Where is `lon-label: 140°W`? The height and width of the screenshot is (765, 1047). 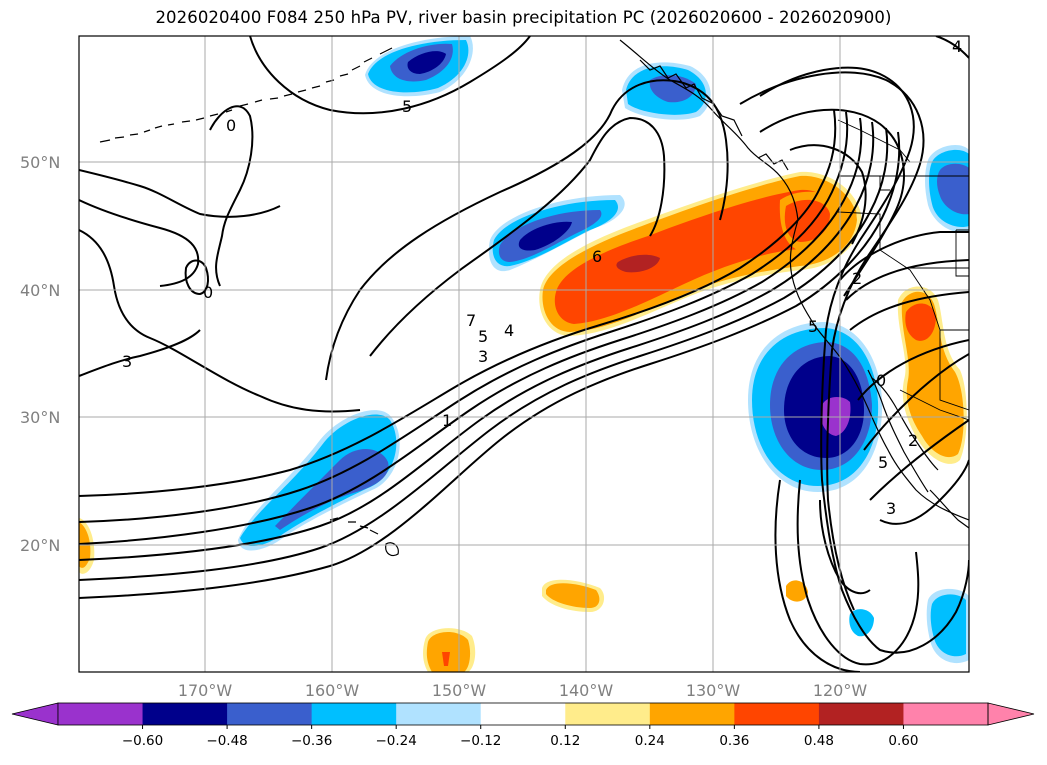
lon-label: 140°W is located at coordinates (586, 690).